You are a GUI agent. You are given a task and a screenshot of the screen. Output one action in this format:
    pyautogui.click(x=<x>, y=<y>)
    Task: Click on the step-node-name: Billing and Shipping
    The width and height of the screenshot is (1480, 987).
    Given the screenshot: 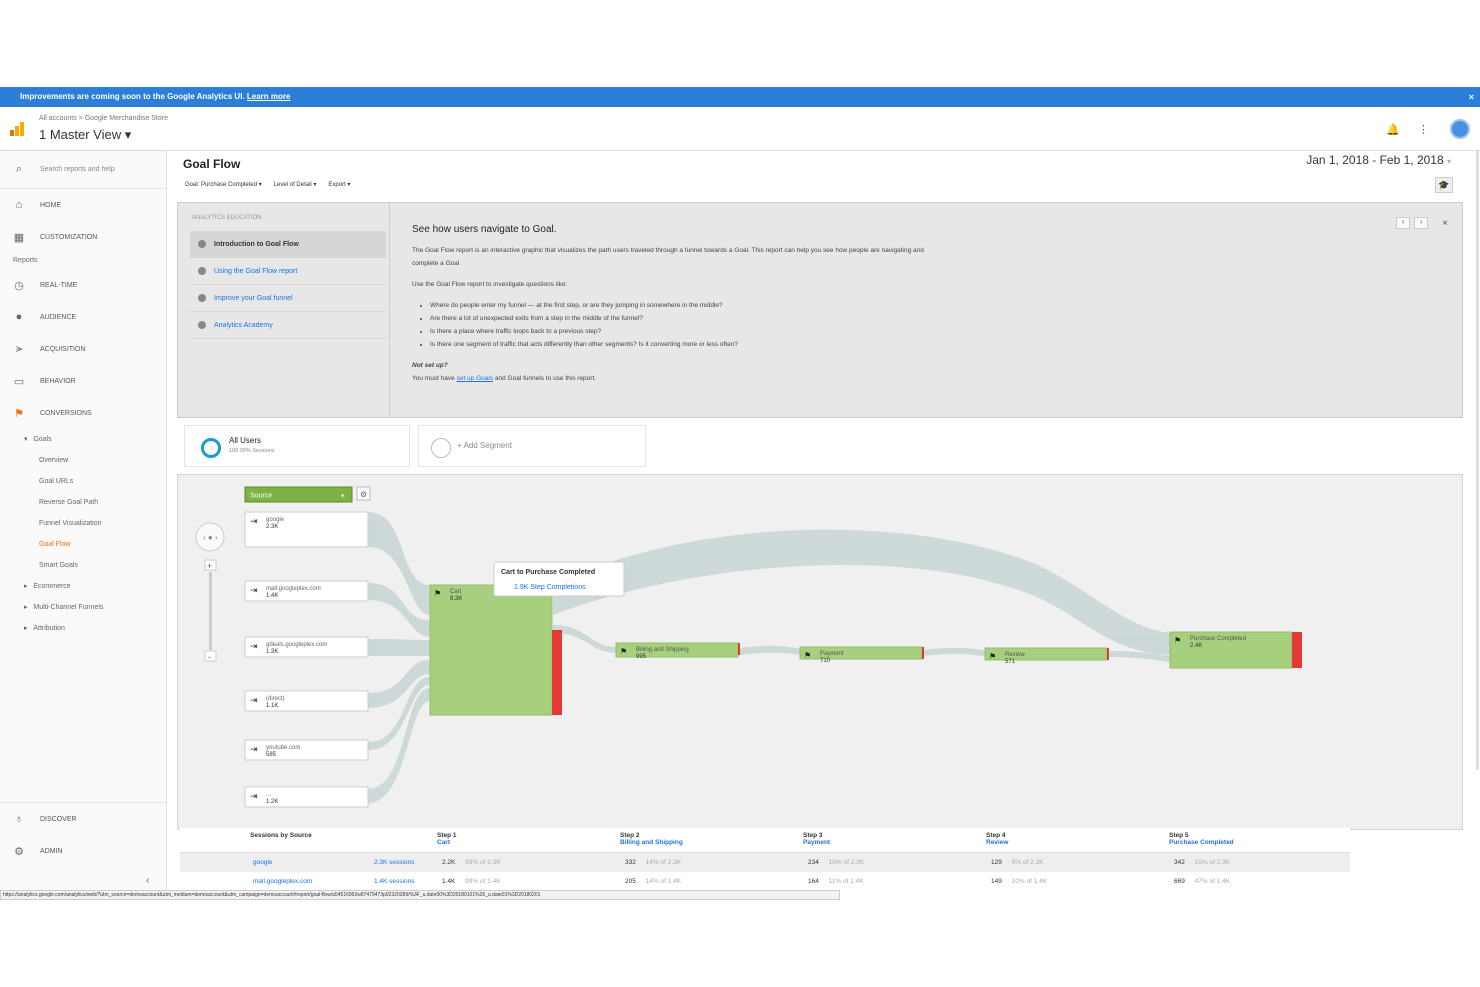 What is the action you would take?
    pyautogui.click(x=662, y=650)
    